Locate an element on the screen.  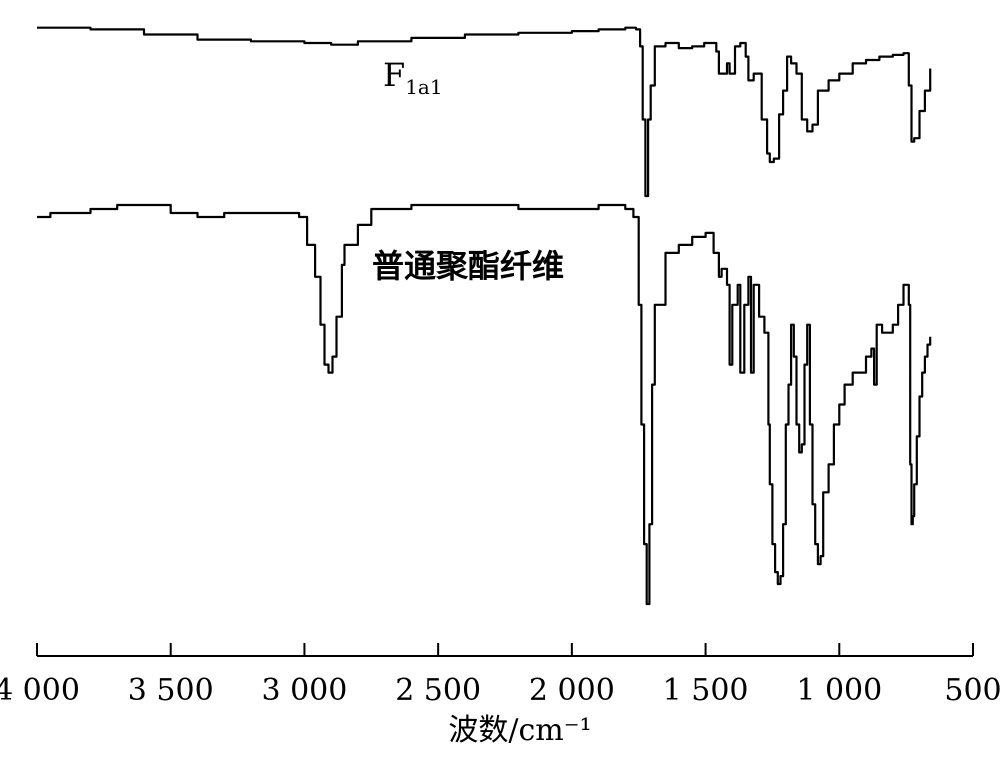
x-tick-label: 2 000 is located at coordinates (572, 690).